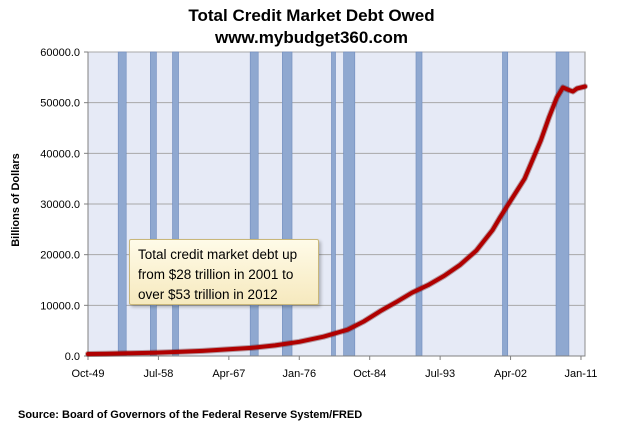  Describe the element at coordinates (60, 154) in the screenshot. I see `y-tick-label: 40000.0` at that location.